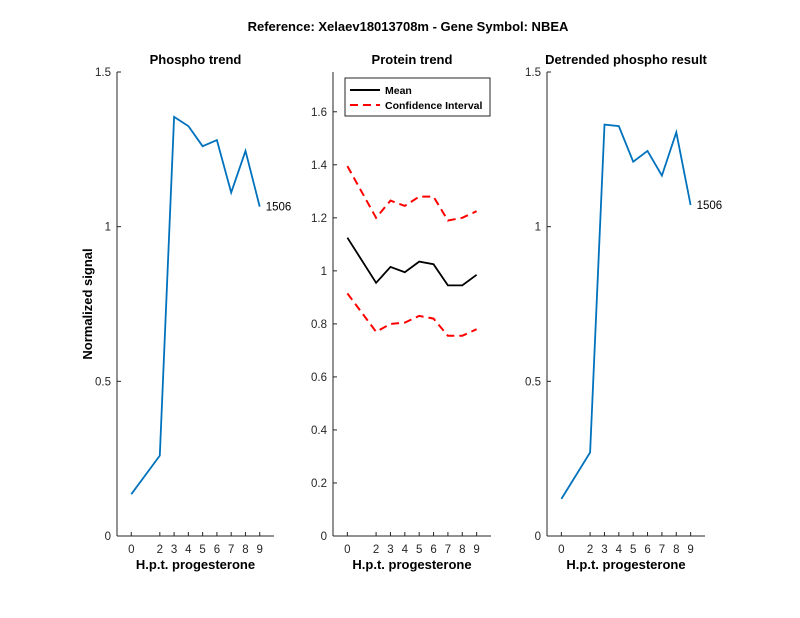 This screenshot has width=800, height=618. What do you see at coordinates (412, 59) in the screenshot?
I see `chart-title: Protein trend` at bounding box center [412, 59].